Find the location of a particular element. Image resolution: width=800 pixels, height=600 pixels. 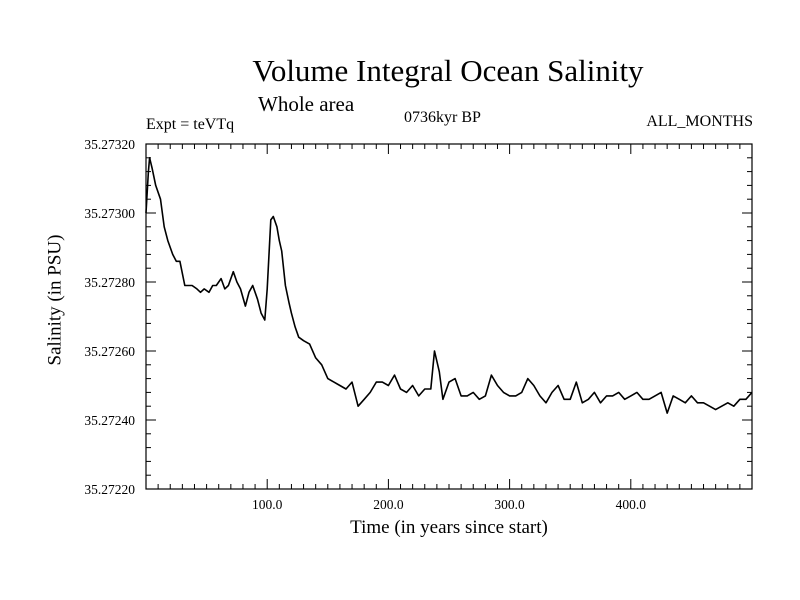

y-tick-label: 35.27320 is located at coordinates (109, 144).